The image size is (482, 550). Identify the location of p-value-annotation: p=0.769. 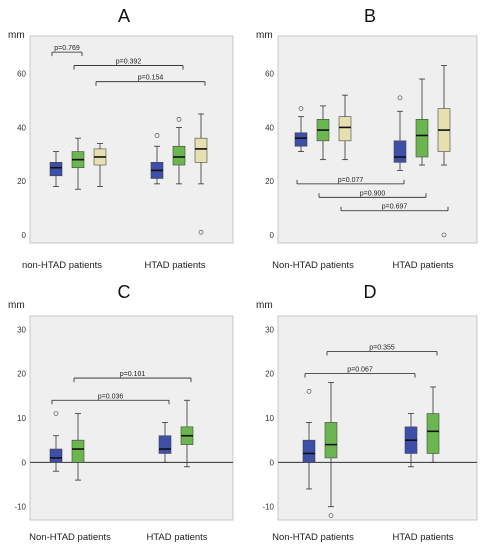
(67, 51).